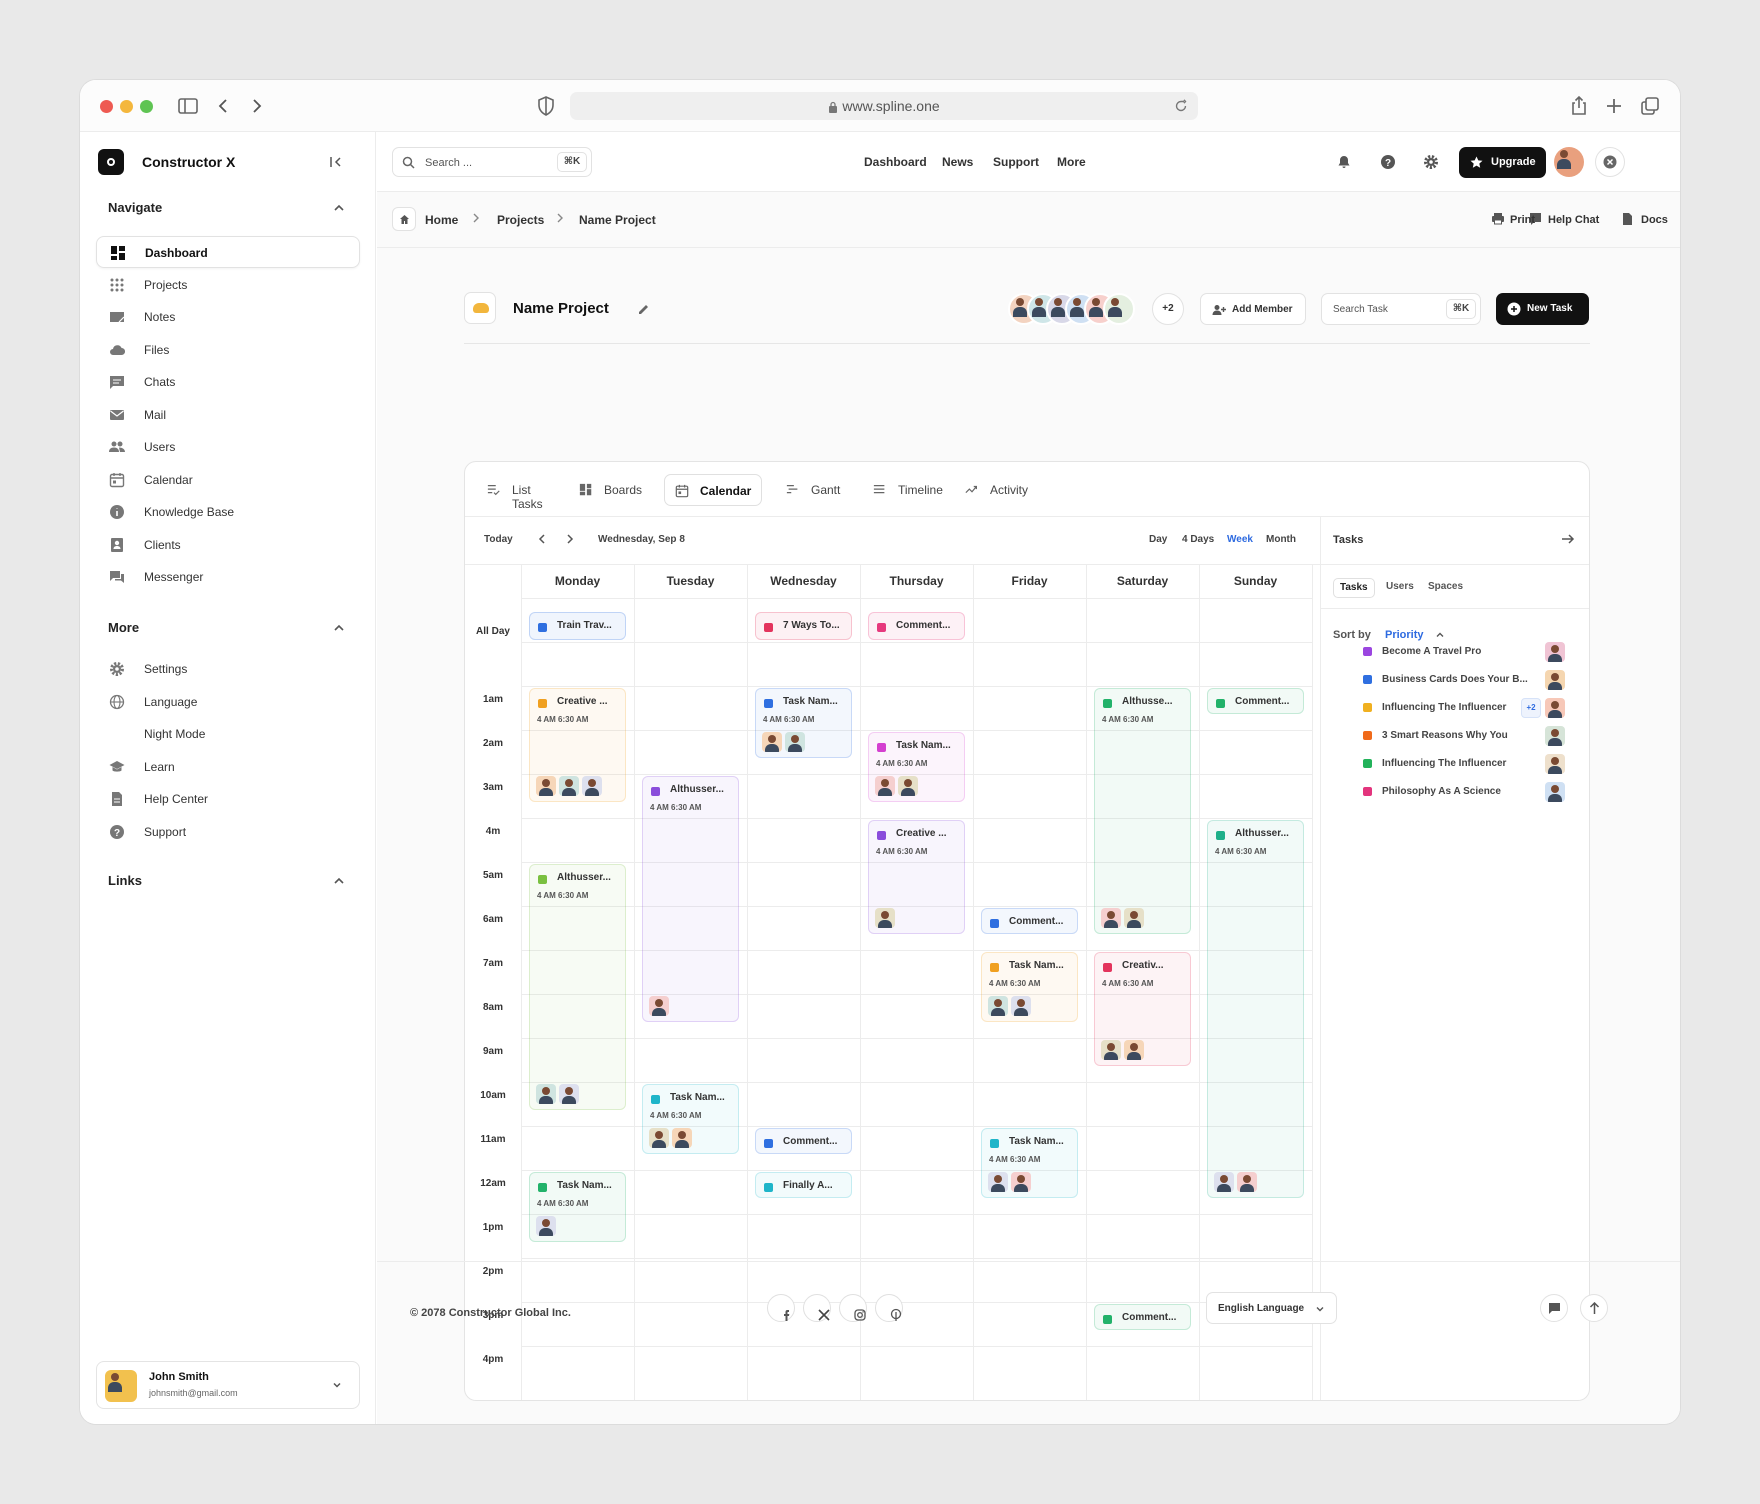  Describe the element at coordinates (442, 220) in the screenshot. I see `breadcrumb-home: Home` at that location.